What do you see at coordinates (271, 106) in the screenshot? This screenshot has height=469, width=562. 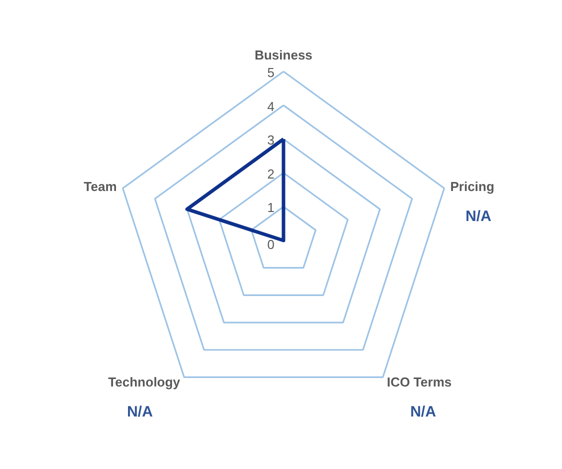 I see `y-tick-label: 4` at bounding box center [271, 106].